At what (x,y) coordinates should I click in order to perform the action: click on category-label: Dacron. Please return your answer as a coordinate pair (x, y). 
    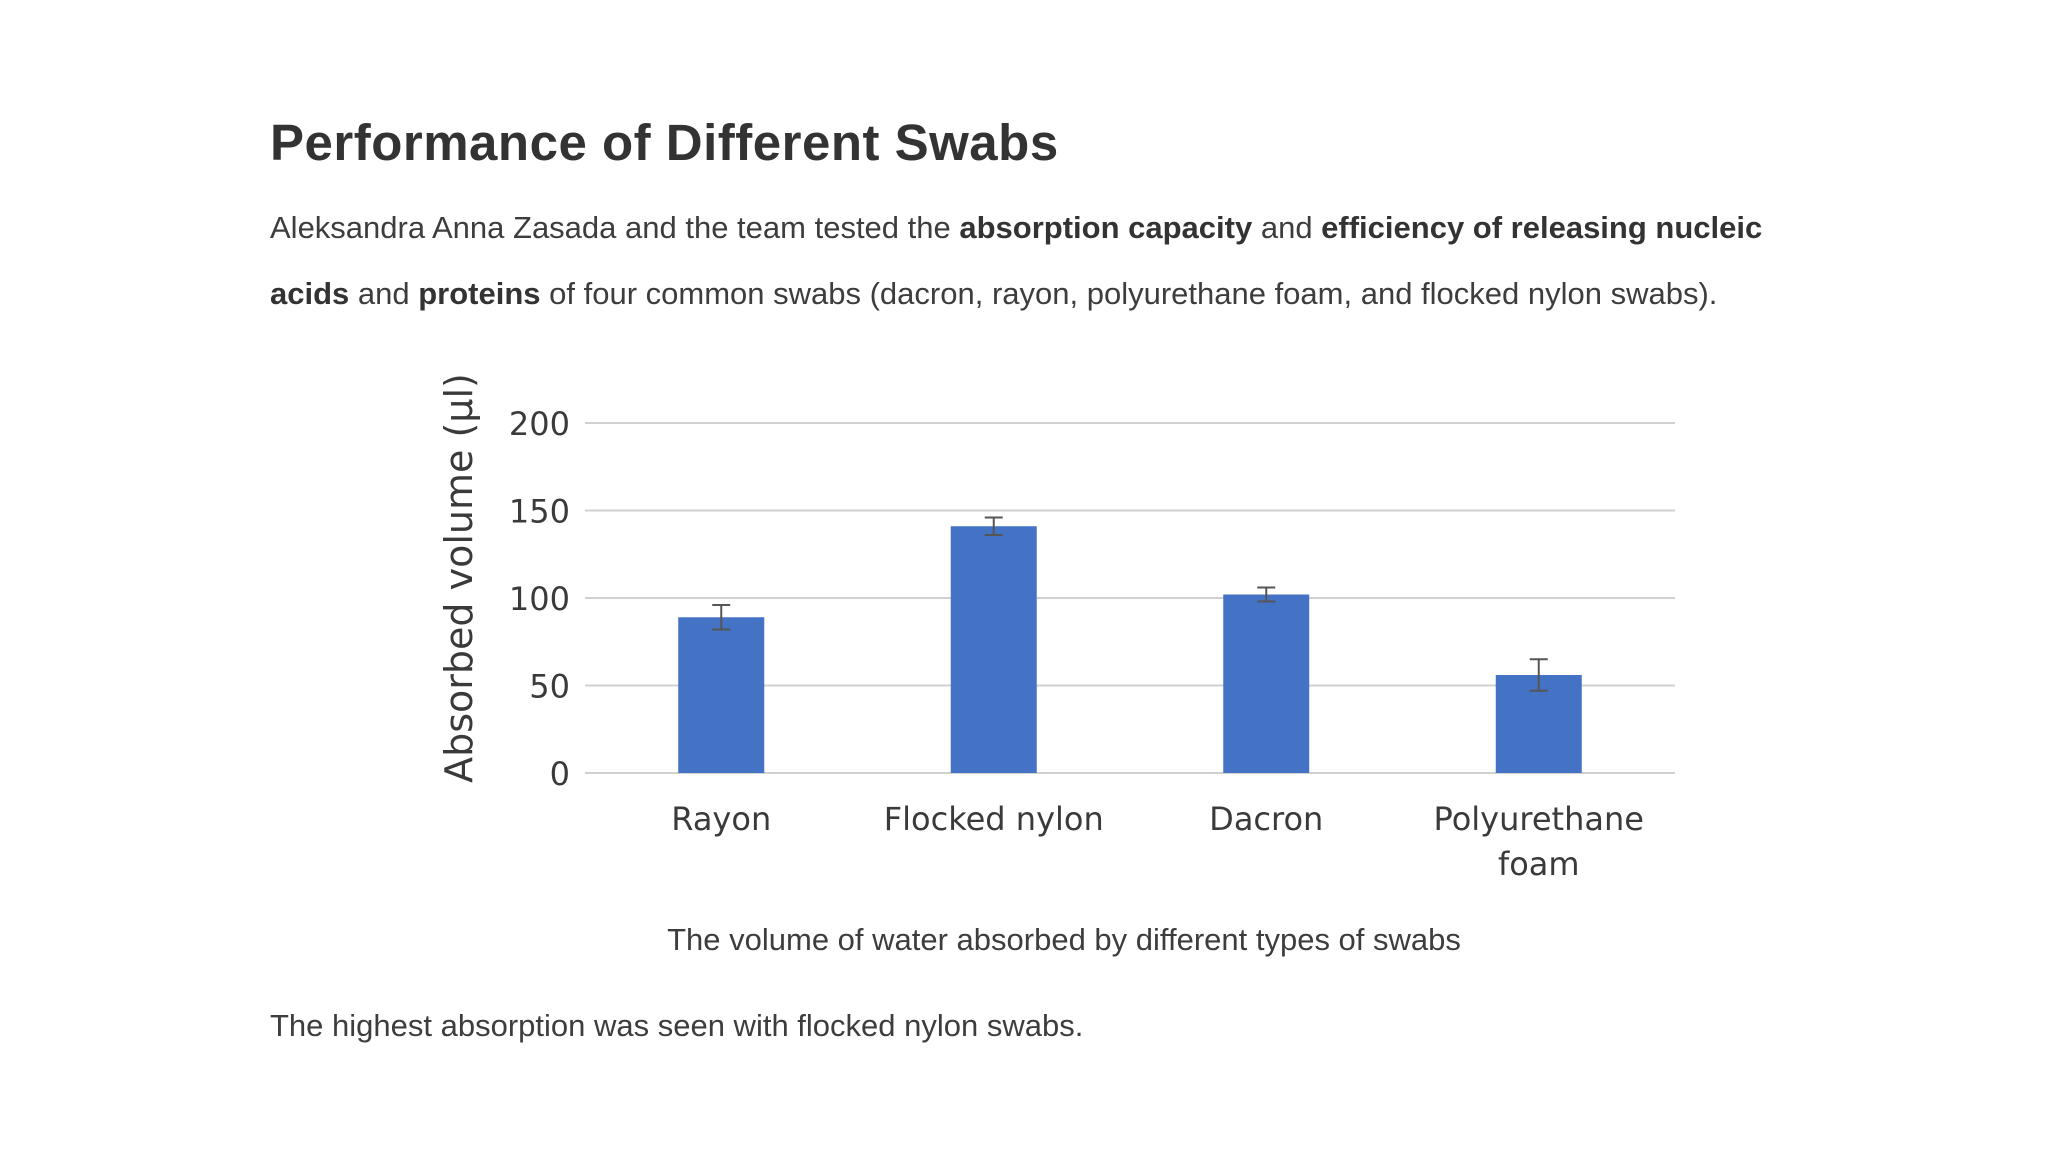
    Looking at the image, I should click on (1266, 819).